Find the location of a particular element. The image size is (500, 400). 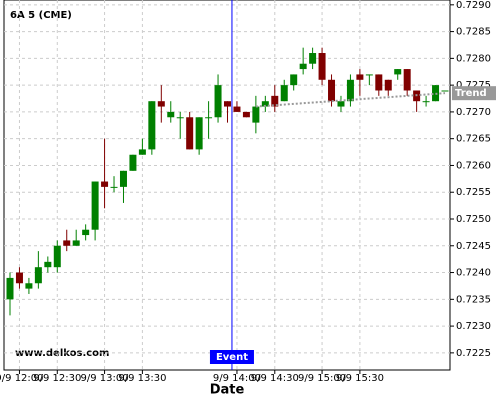

y-tick-label: 0.7280 is located at coordinates (473, 58).